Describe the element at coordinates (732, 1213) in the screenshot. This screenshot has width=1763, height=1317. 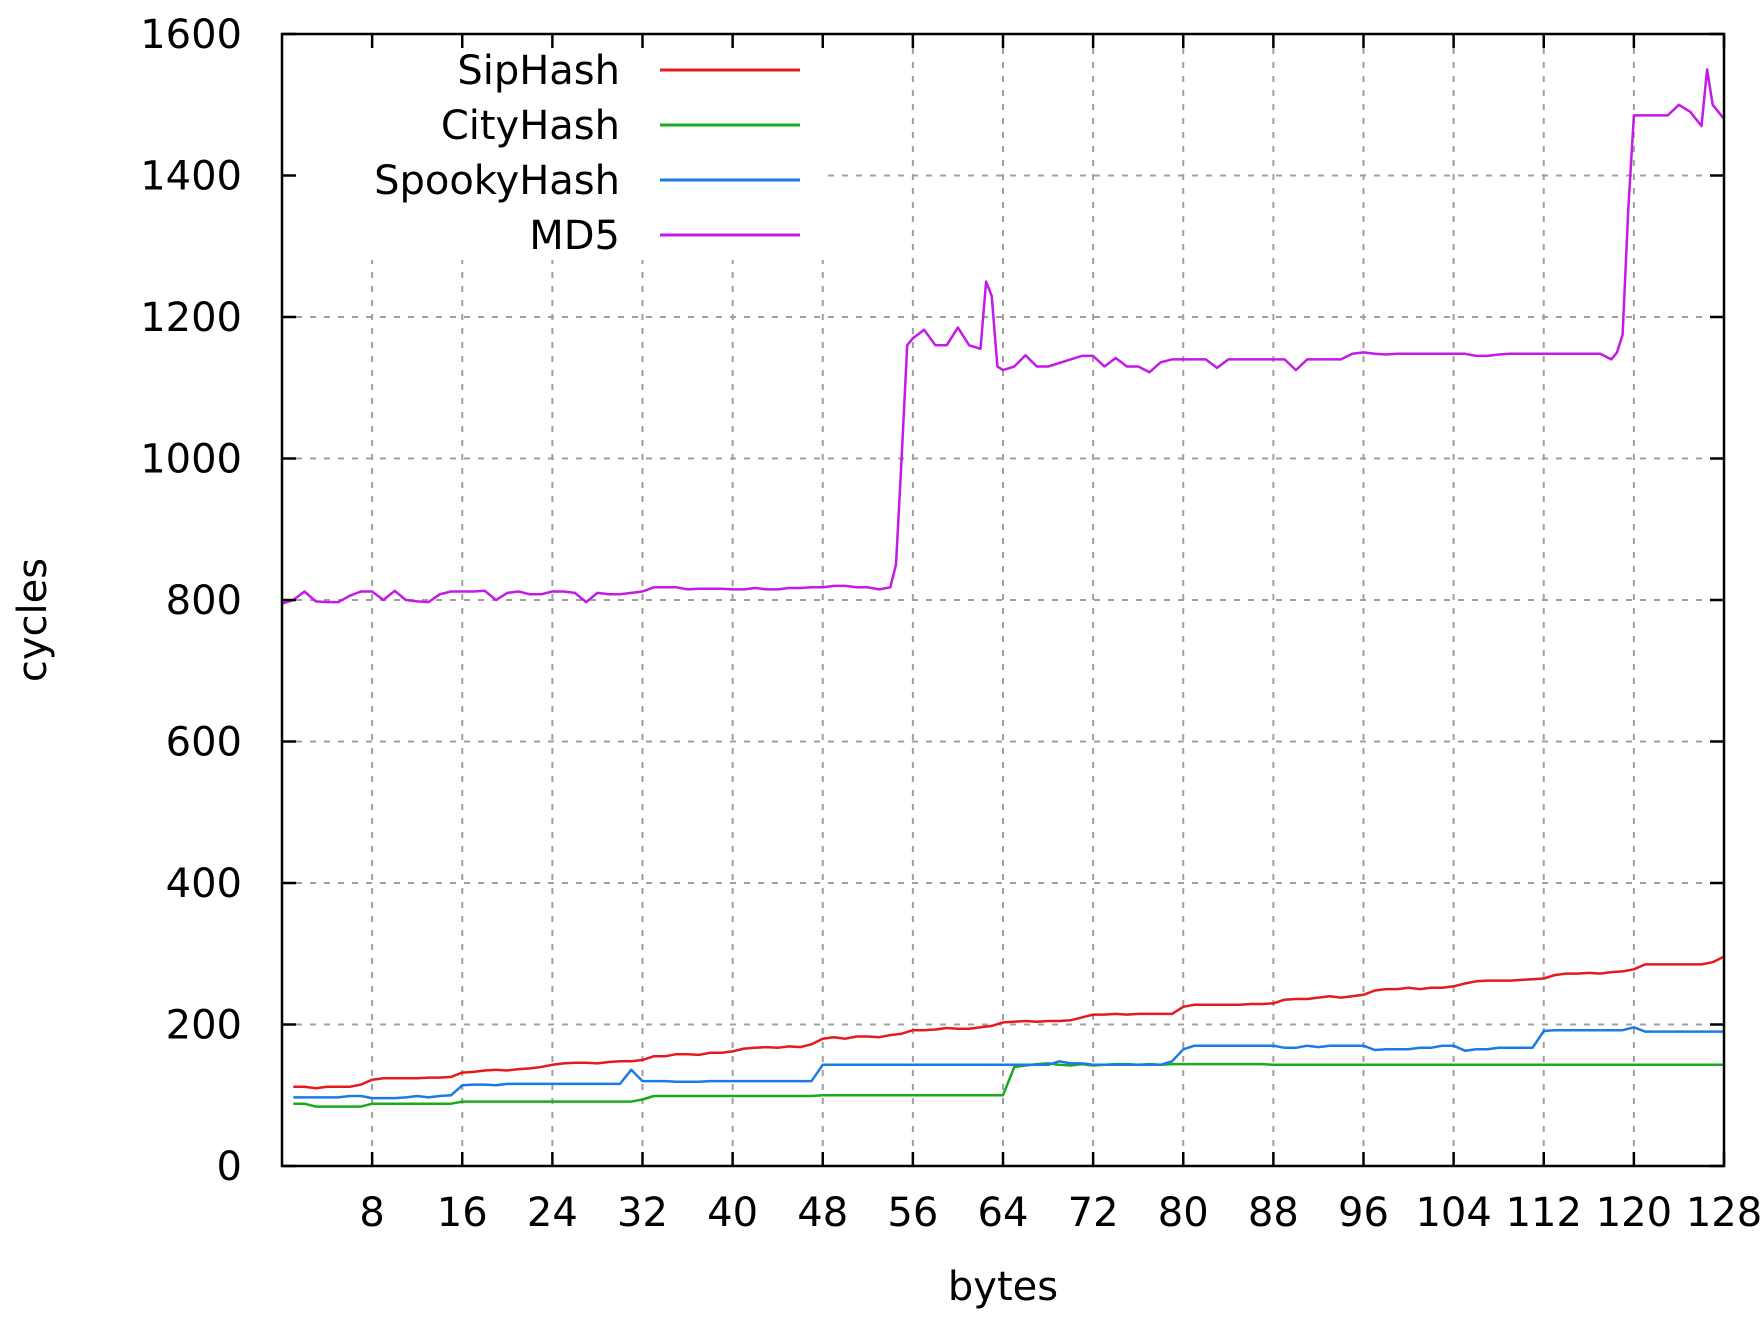
I see `x-tick-label: 40` at that location.